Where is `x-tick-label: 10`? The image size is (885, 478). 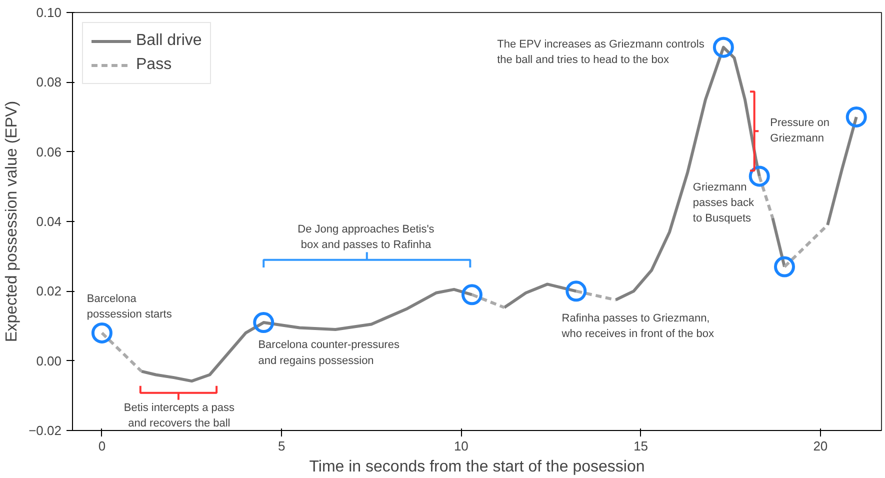
x-tick-label: 10 is located at coordinates (461, 446).